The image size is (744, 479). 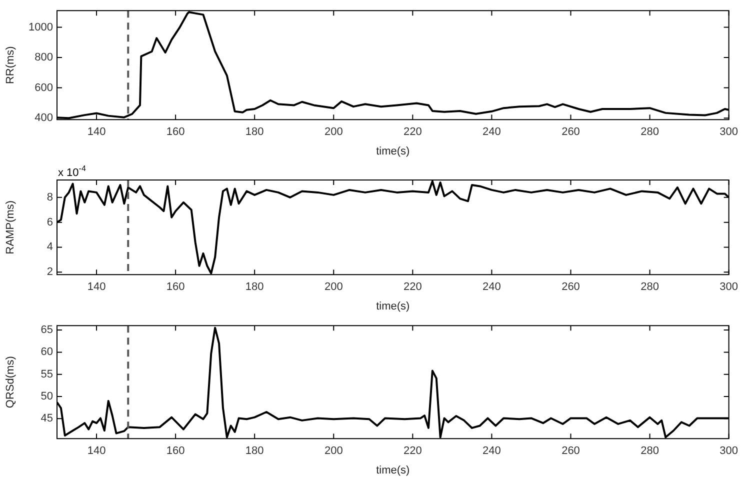 What do you see at coordinates (43, 118) in the screenshot?
I see `y-tick-label: 400` at bounding box center [43, 118].